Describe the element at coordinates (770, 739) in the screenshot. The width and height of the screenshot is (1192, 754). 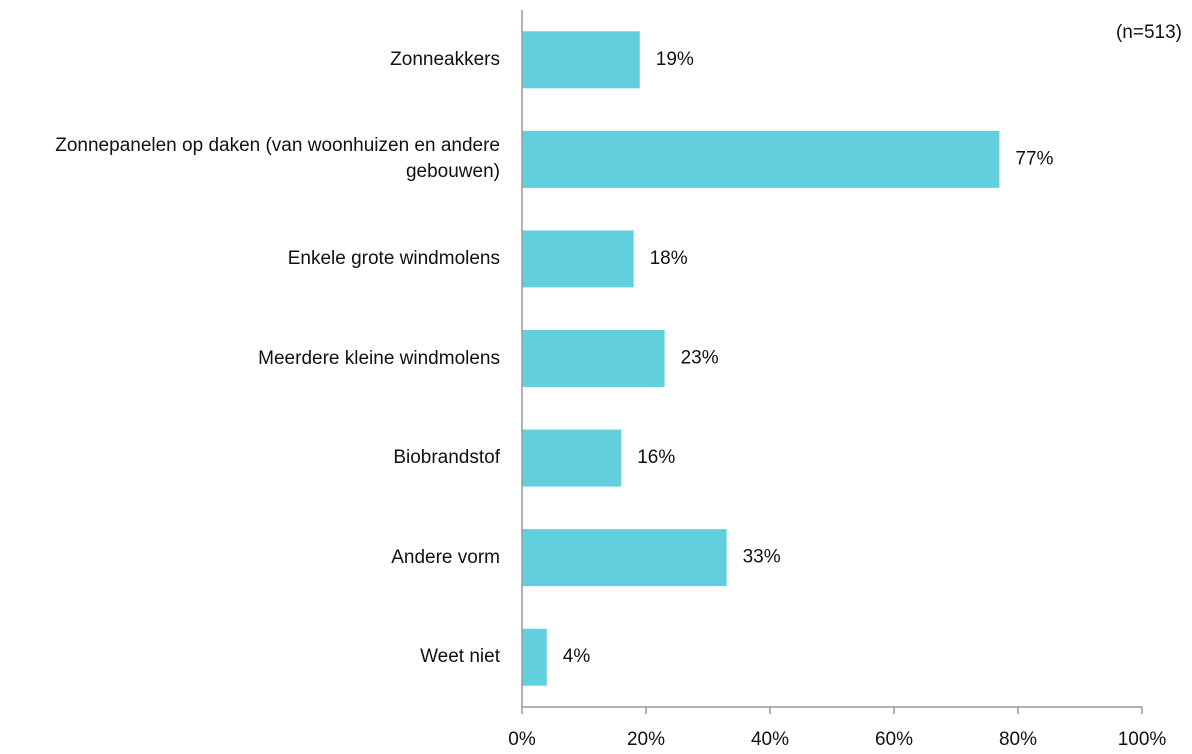
I see `x-tick-label: 40%` at that location.